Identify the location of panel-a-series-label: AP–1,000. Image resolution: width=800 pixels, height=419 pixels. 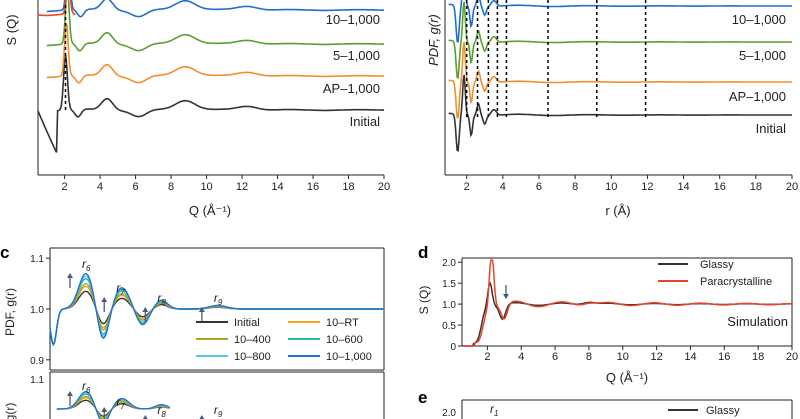
(351, 88).